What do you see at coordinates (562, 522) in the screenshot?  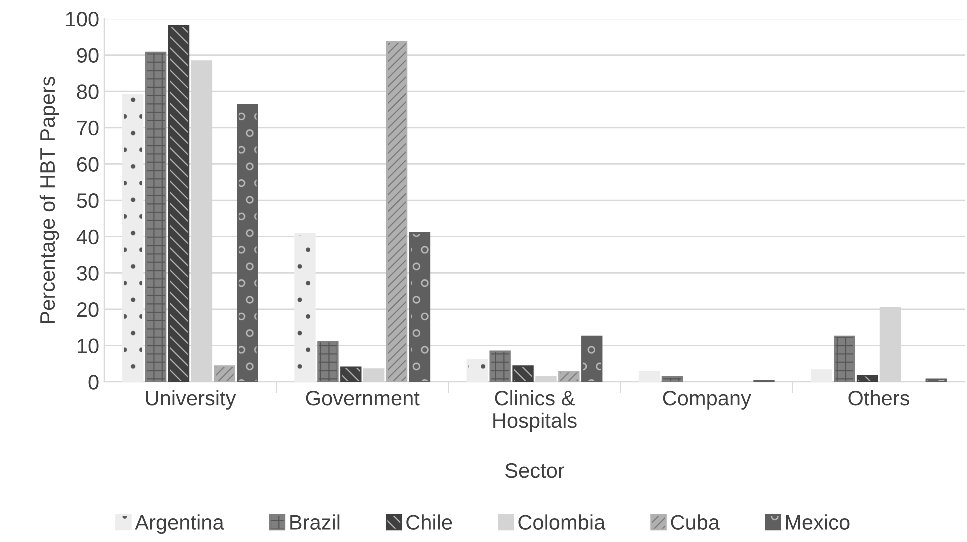 I see `legend-label: Colombia` at bounding box center [562, 522].